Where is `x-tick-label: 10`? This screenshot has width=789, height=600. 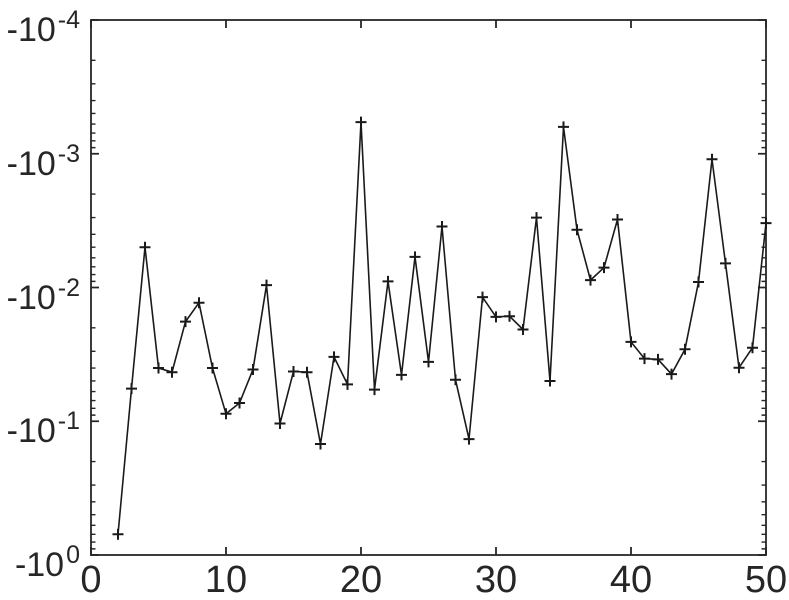 x-tick-label: 10 is located at coordinates (226, 579).